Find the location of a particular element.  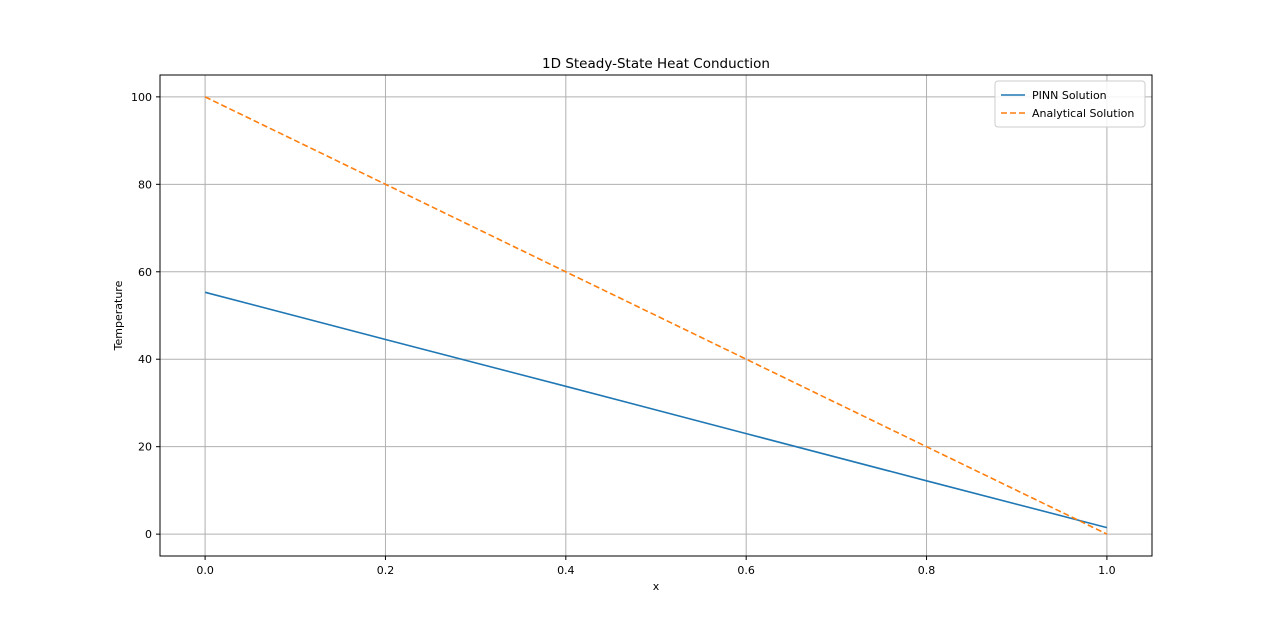

x-tick-label: 0.6 is located at coordinates (746, 570).